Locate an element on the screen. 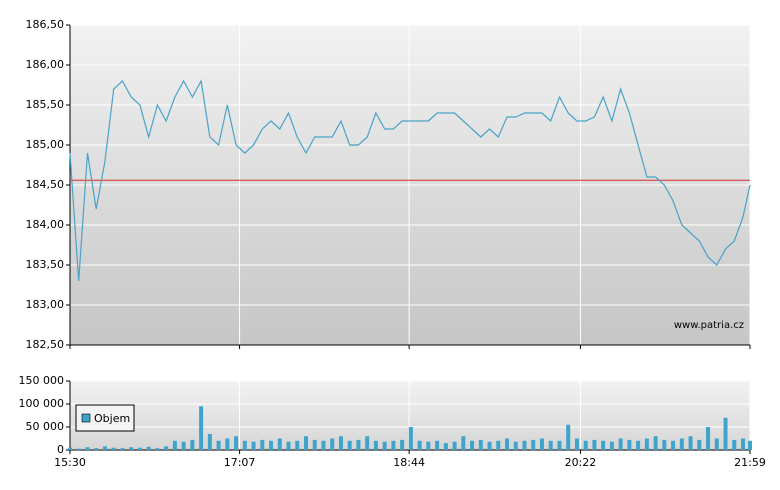 The image size is (780, 490). y-tick-label: 186,00 is located at coordinates (45, 64).